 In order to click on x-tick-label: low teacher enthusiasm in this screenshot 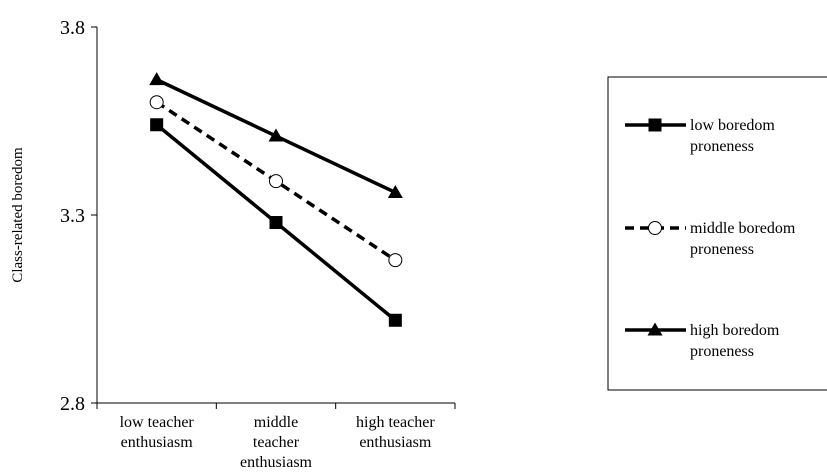, I will do `click(157, 432)`.